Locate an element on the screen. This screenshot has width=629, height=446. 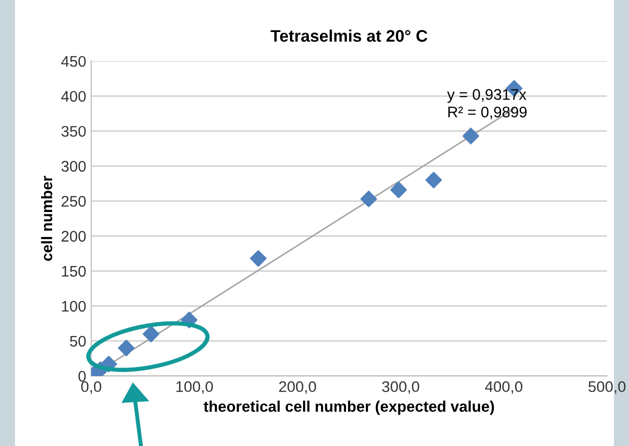
y-tick-label: 350 is located at coordinates (73, 131).